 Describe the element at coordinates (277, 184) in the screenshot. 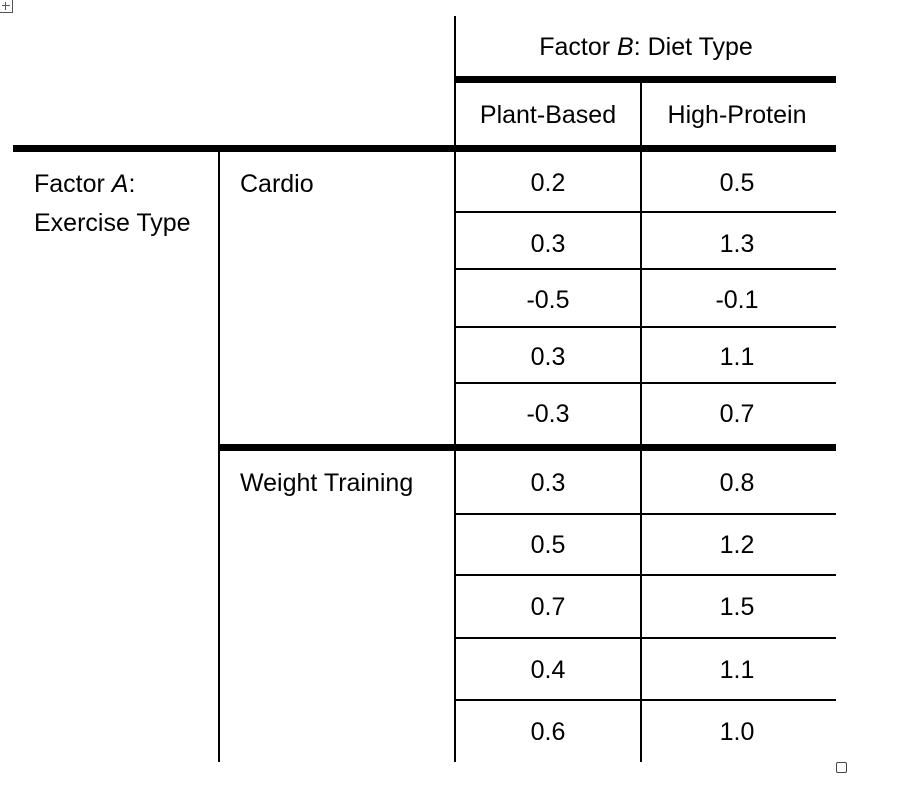

I see `group-label-cardio: Cardio` at that location.